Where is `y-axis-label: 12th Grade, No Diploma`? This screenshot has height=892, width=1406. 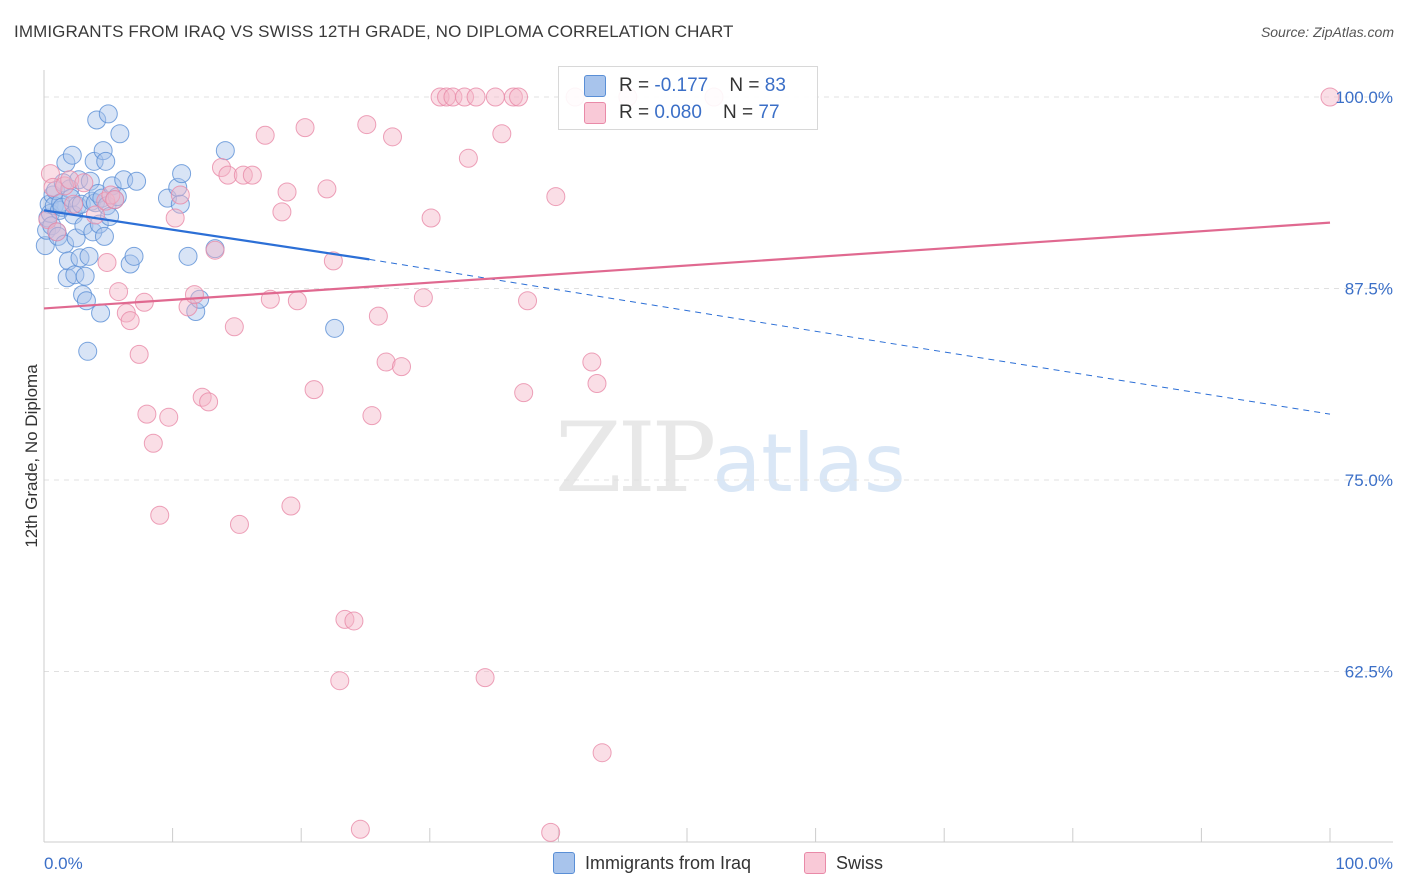 y-axis-label: 12th Grade, No Diploma is located at coordinates (31, 456).